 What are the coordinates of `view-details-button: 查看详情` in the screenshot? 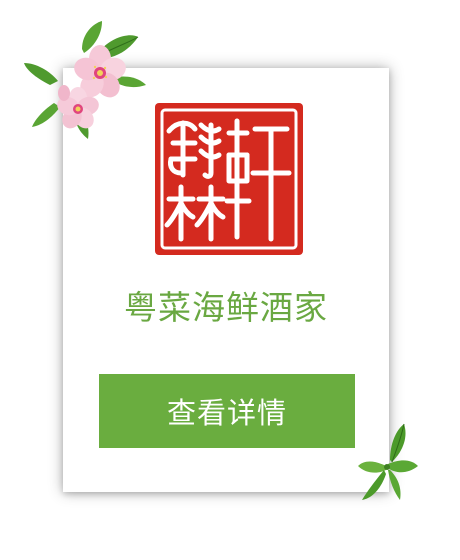 It's located at (227, 411).